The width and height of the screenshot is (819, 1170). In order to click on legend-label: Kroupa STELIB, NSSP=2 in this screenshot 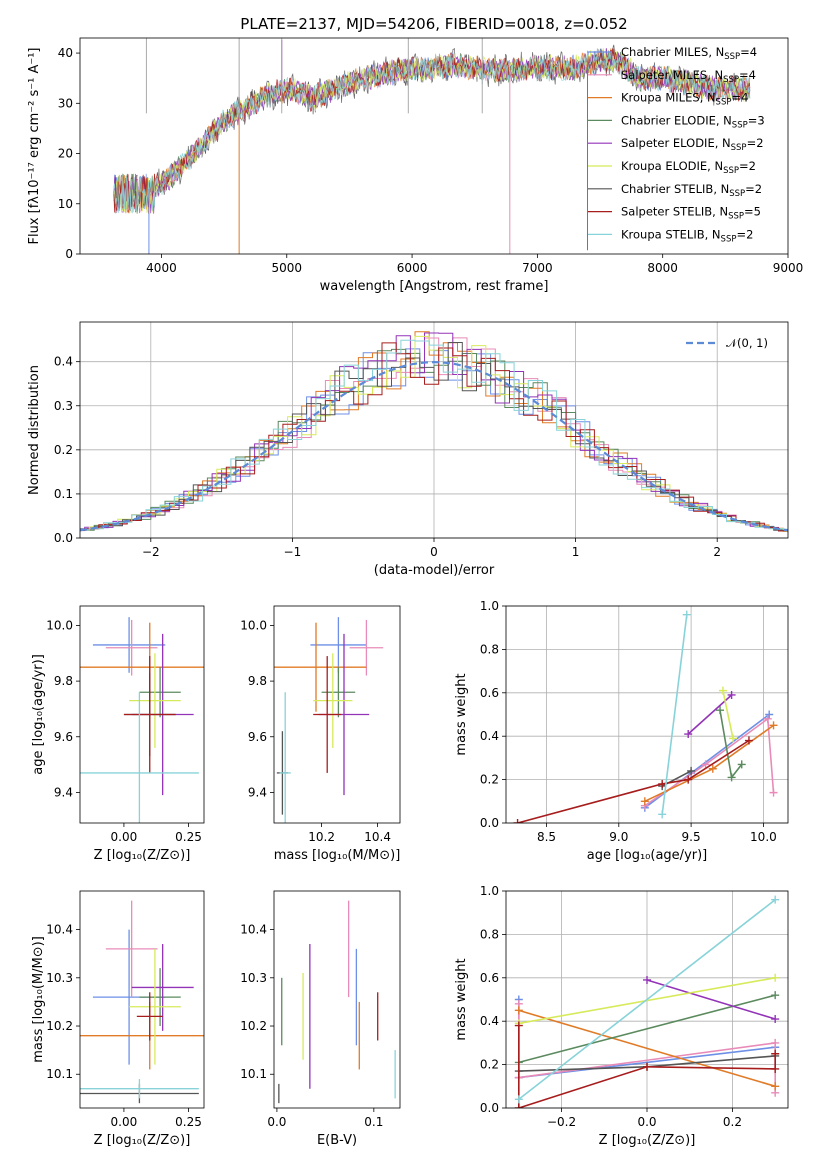, I will do `click(687, 235)`.